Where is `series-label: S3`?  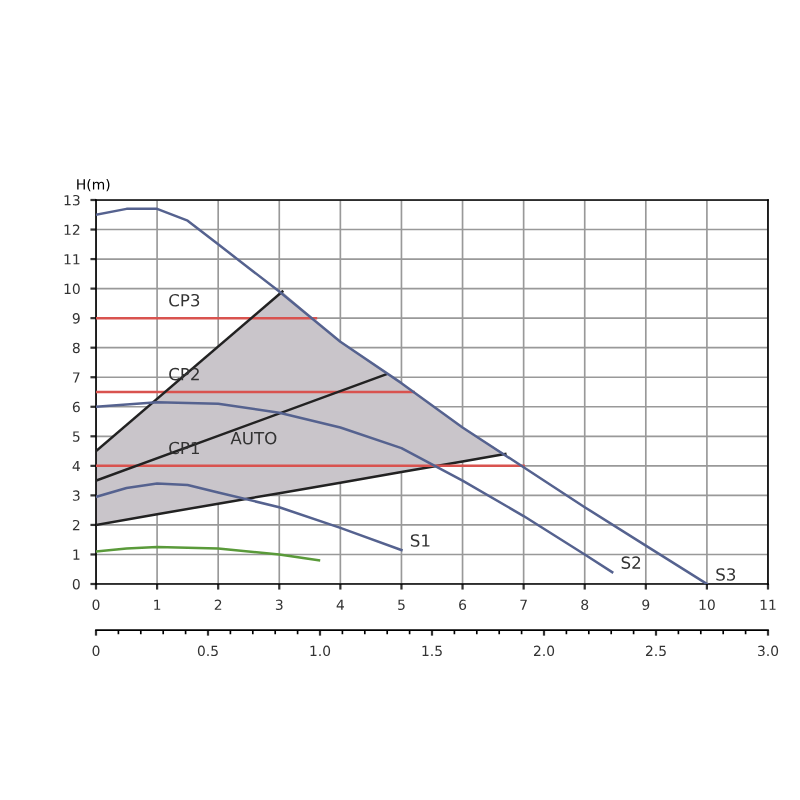
series-label: S3 is located at coordinates (726, 574).